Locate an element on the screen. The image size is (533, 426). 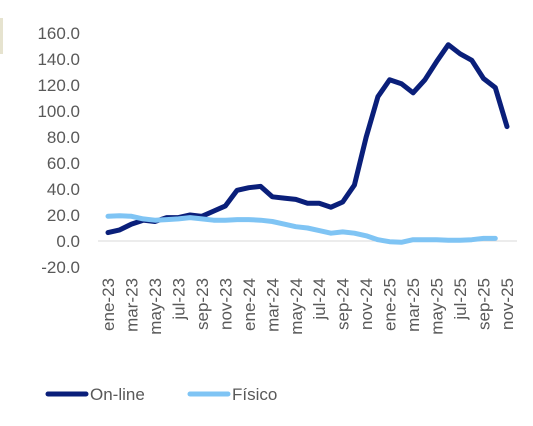
y-tick-label: 100.0 is located at coordinates (58, 111).